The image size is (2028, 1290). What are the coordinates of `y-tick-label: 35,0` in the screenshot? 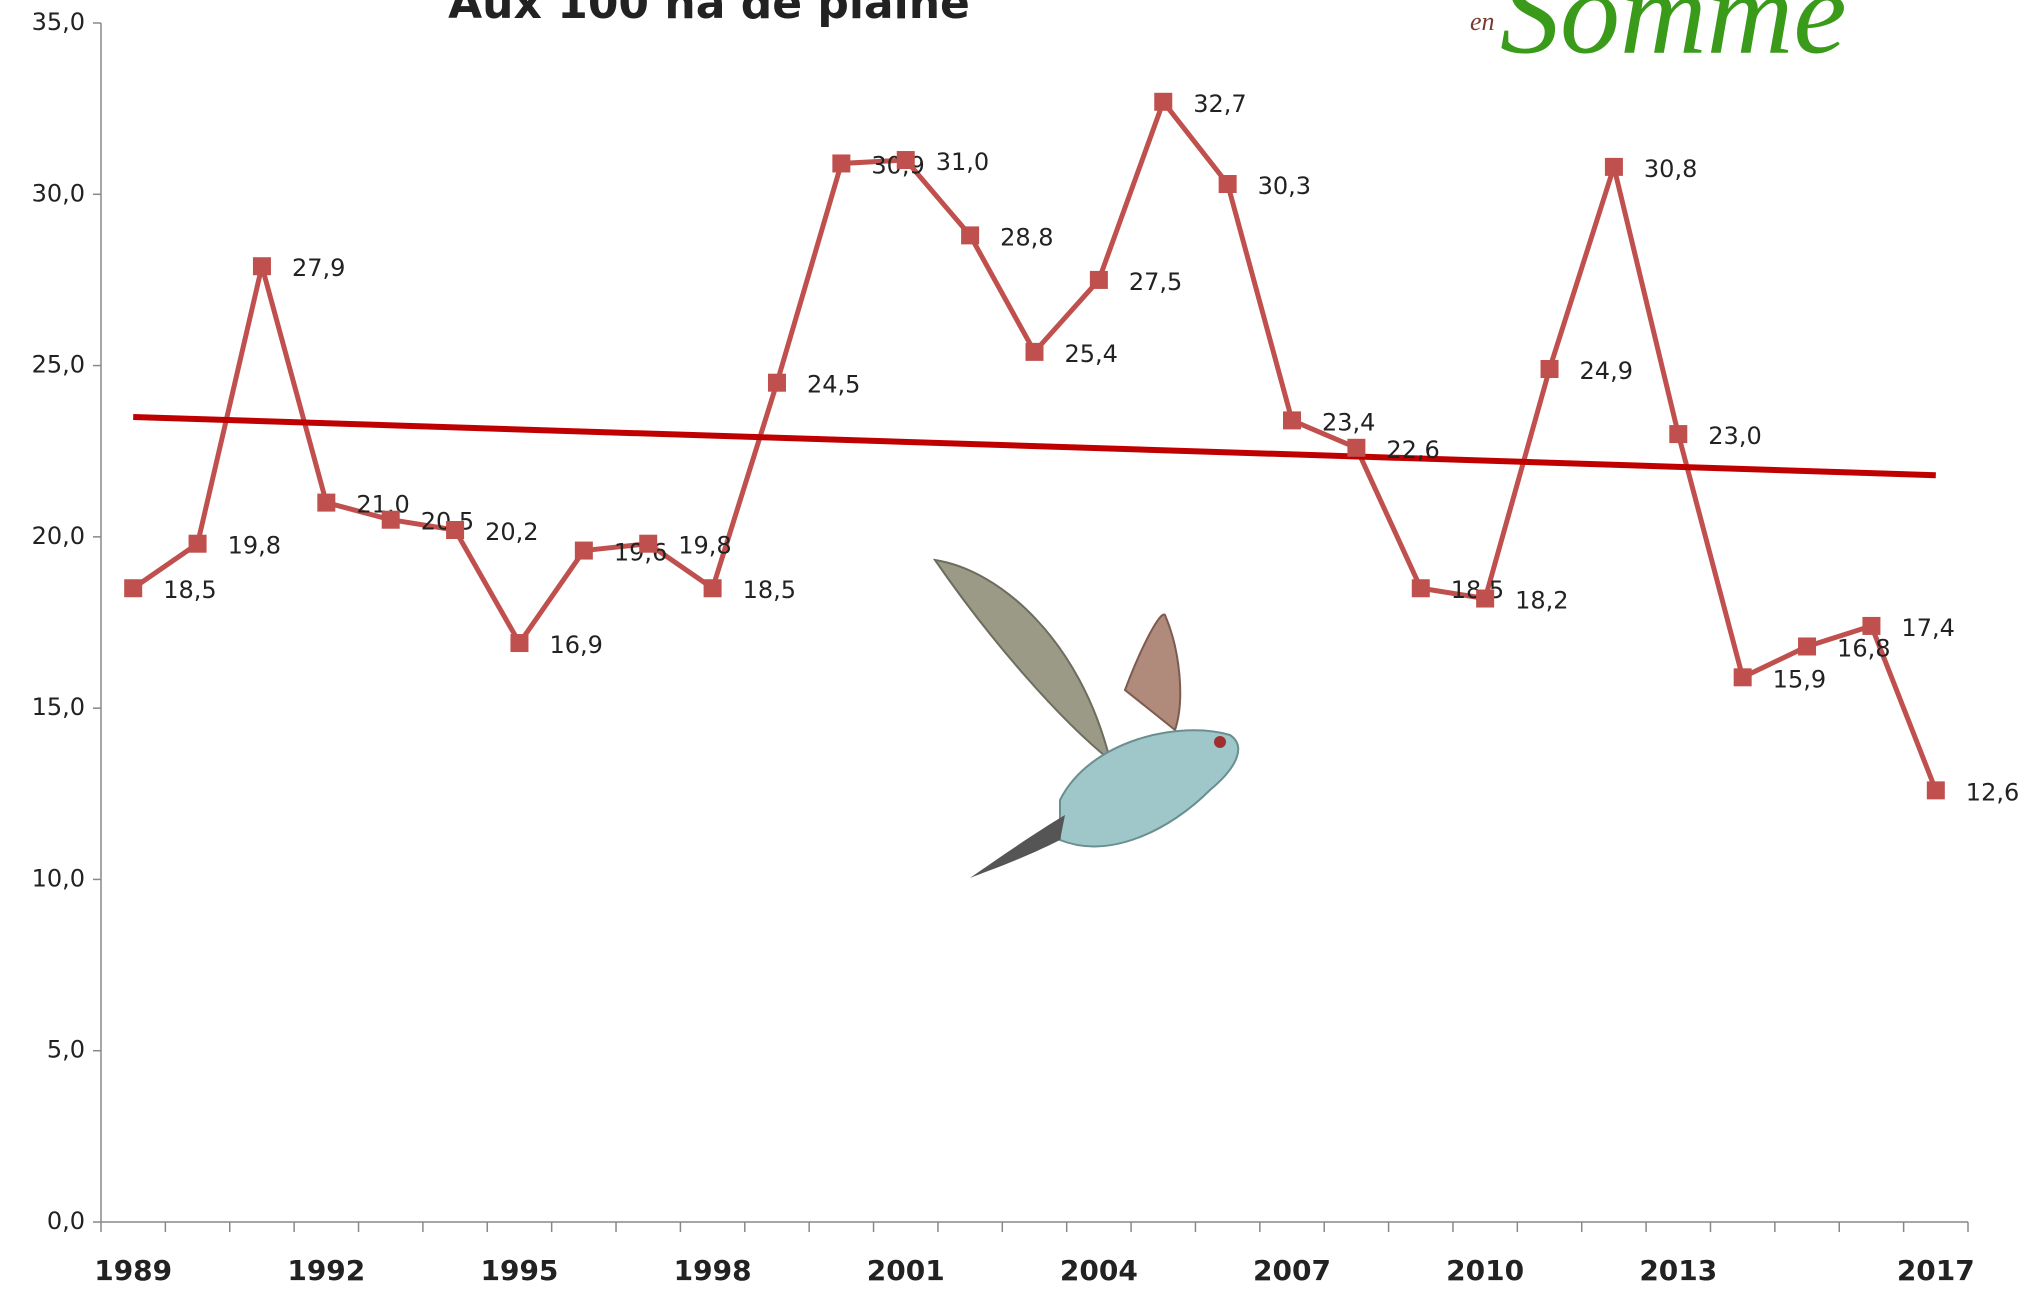 It's located at (58, 22).